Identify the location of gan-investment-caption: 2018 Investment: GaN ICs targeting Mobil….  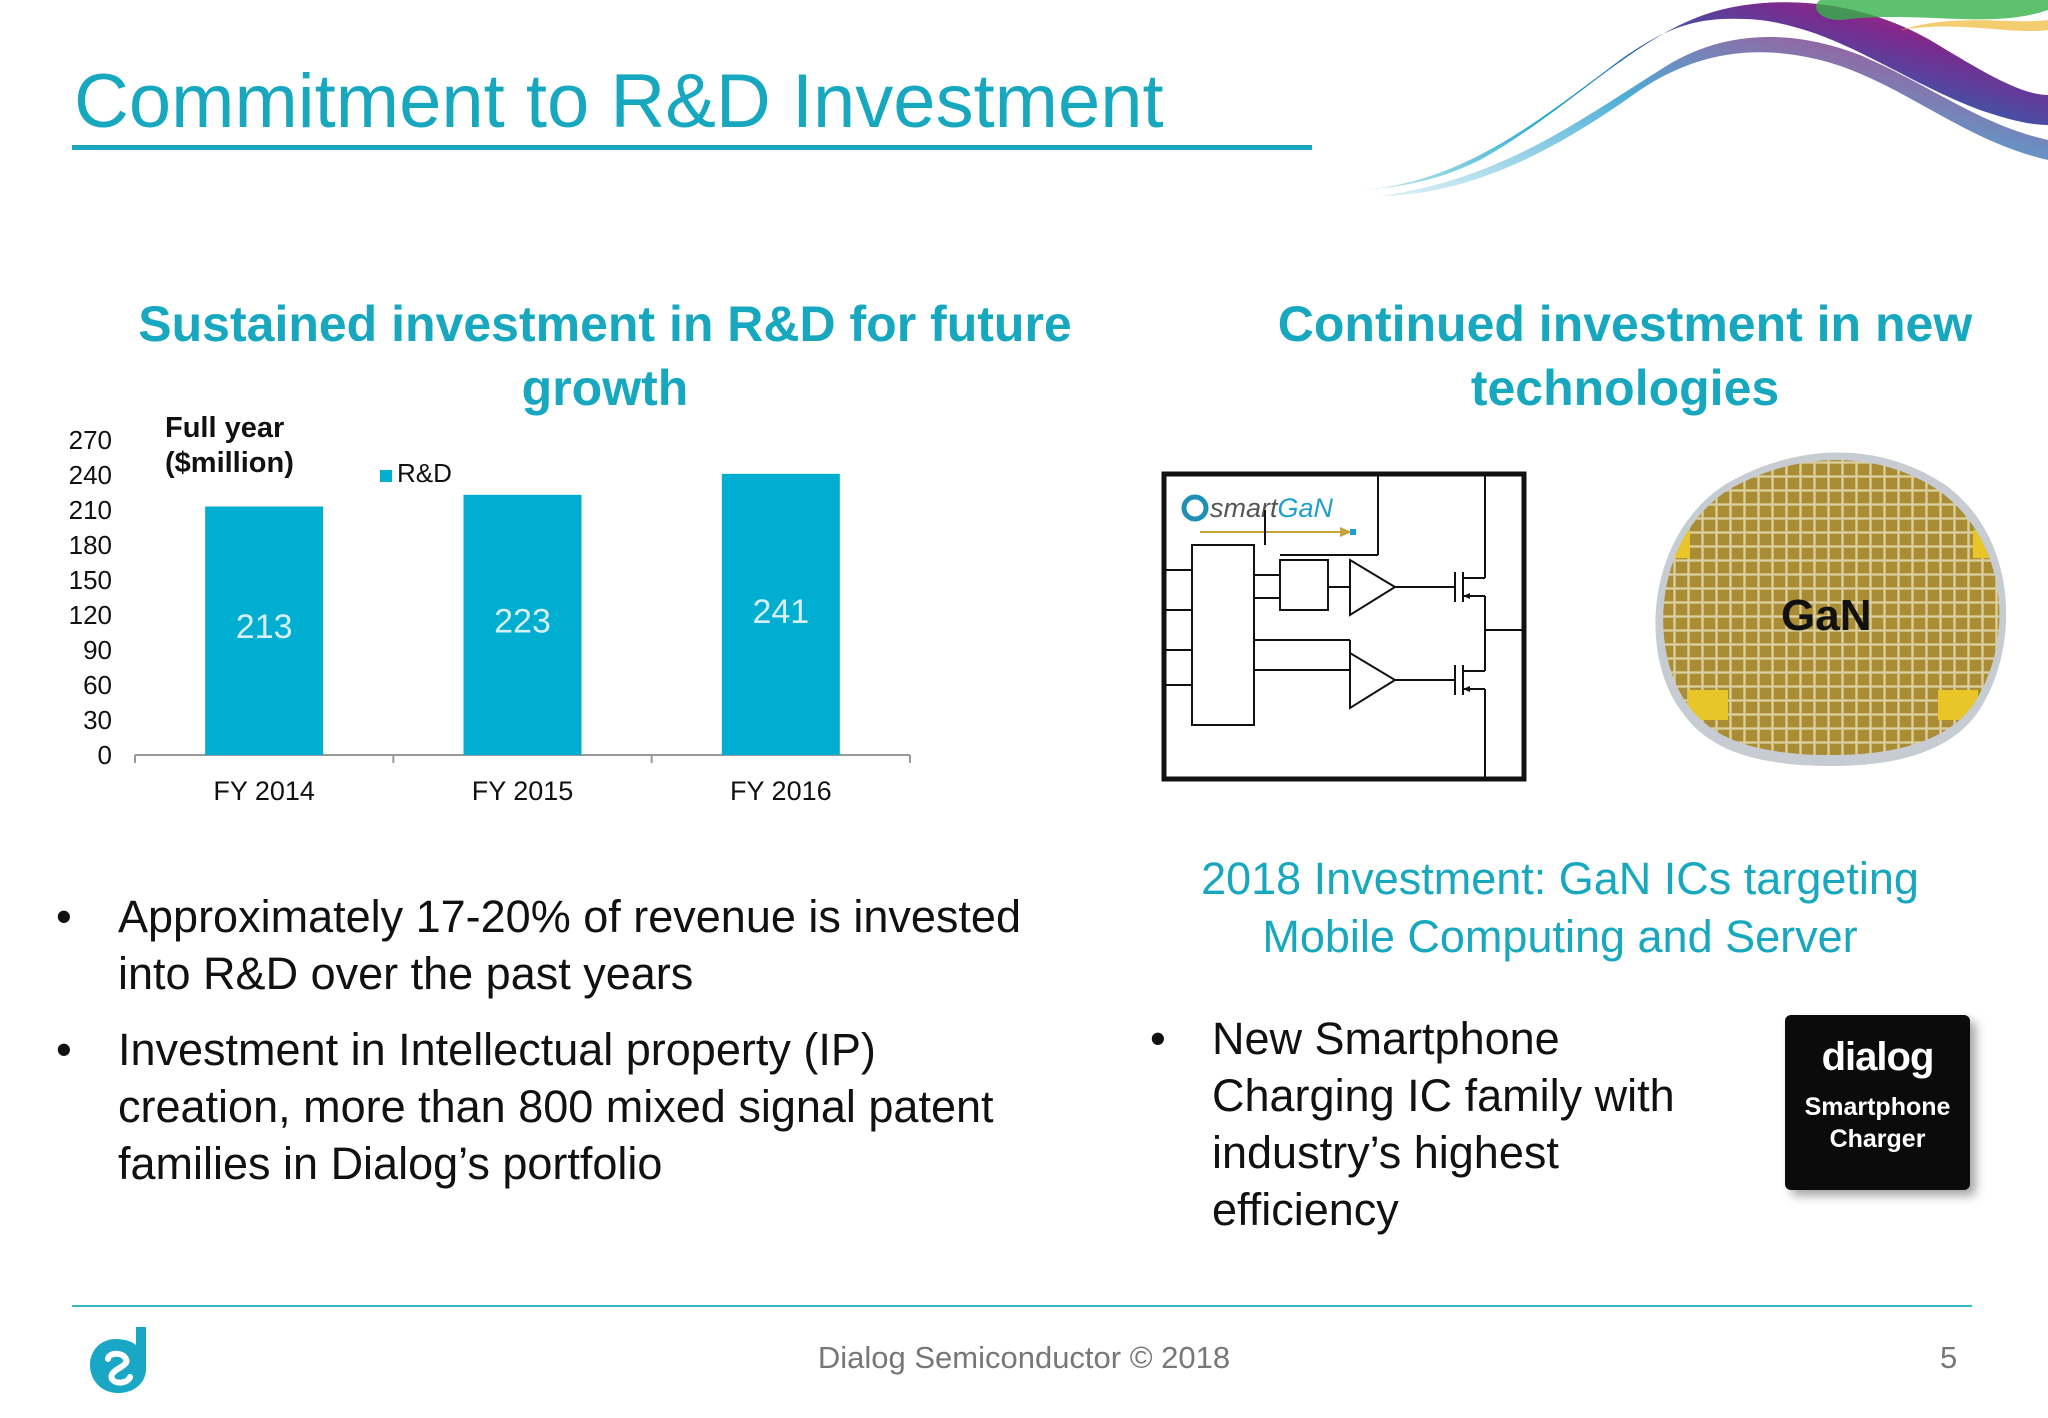
(1560, 907).